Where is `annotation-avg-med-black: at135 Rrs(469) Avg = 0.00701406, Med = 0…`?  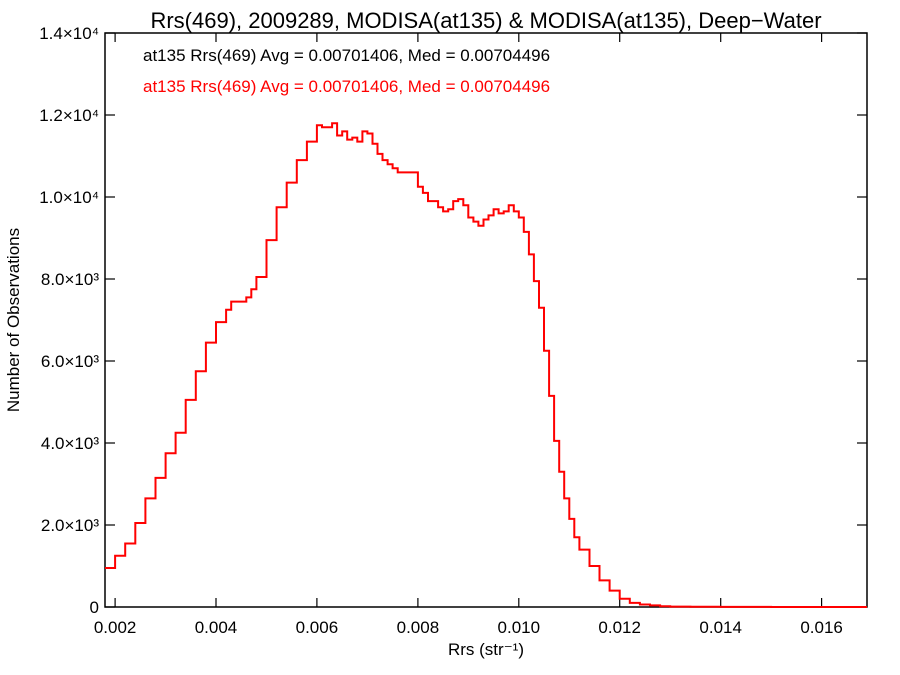 annotation-avg-med-black: at135 Rrs(469) Avg = 0.00701406, Med = 0… is located at coordinates (346, 55).